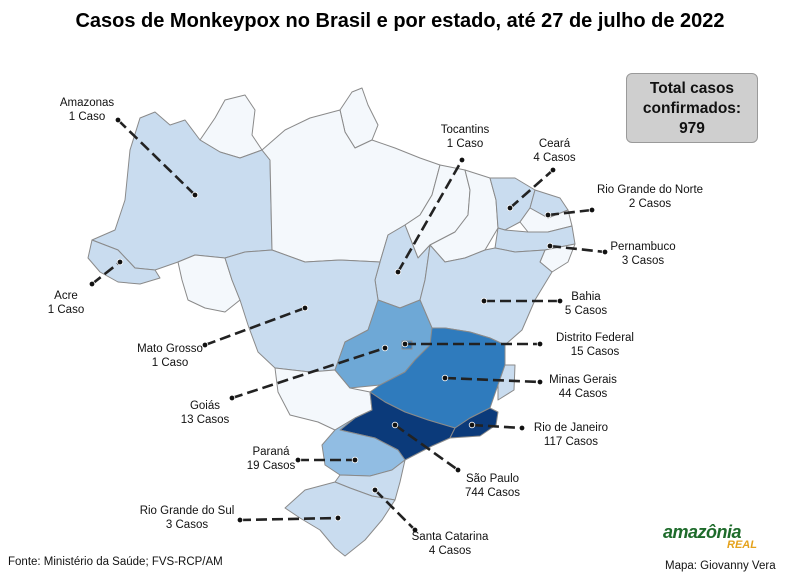 The height and width of the screenshot is (580, 800). I want to click on label-parana-name: Paraná, so click(271, 452).